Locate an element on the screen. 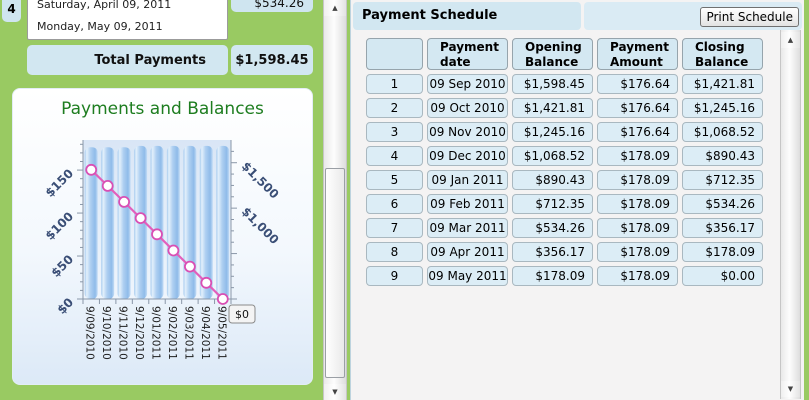 The image size is (809, 400). svg-text: $1,000 is located at coordinates (260, 225).